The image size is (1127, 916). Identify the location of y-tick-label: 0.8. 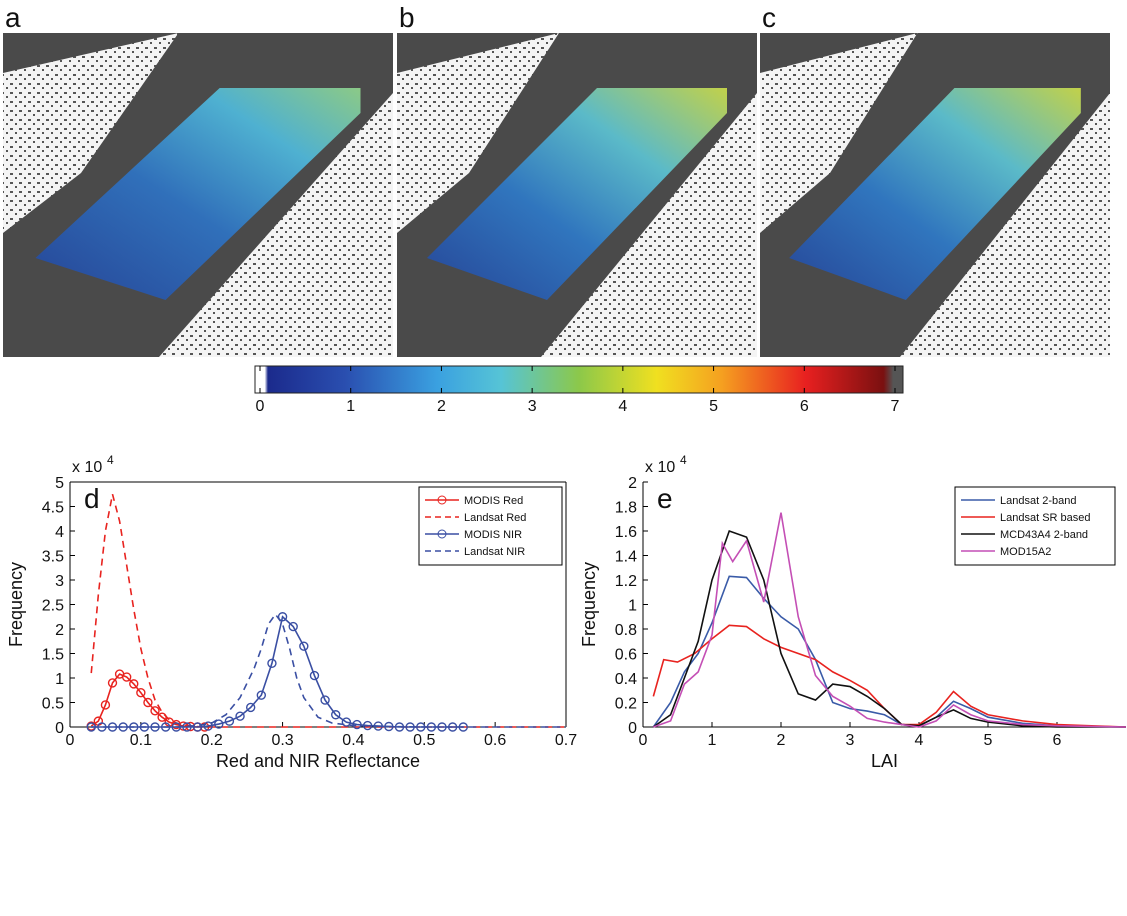
(626, 630).